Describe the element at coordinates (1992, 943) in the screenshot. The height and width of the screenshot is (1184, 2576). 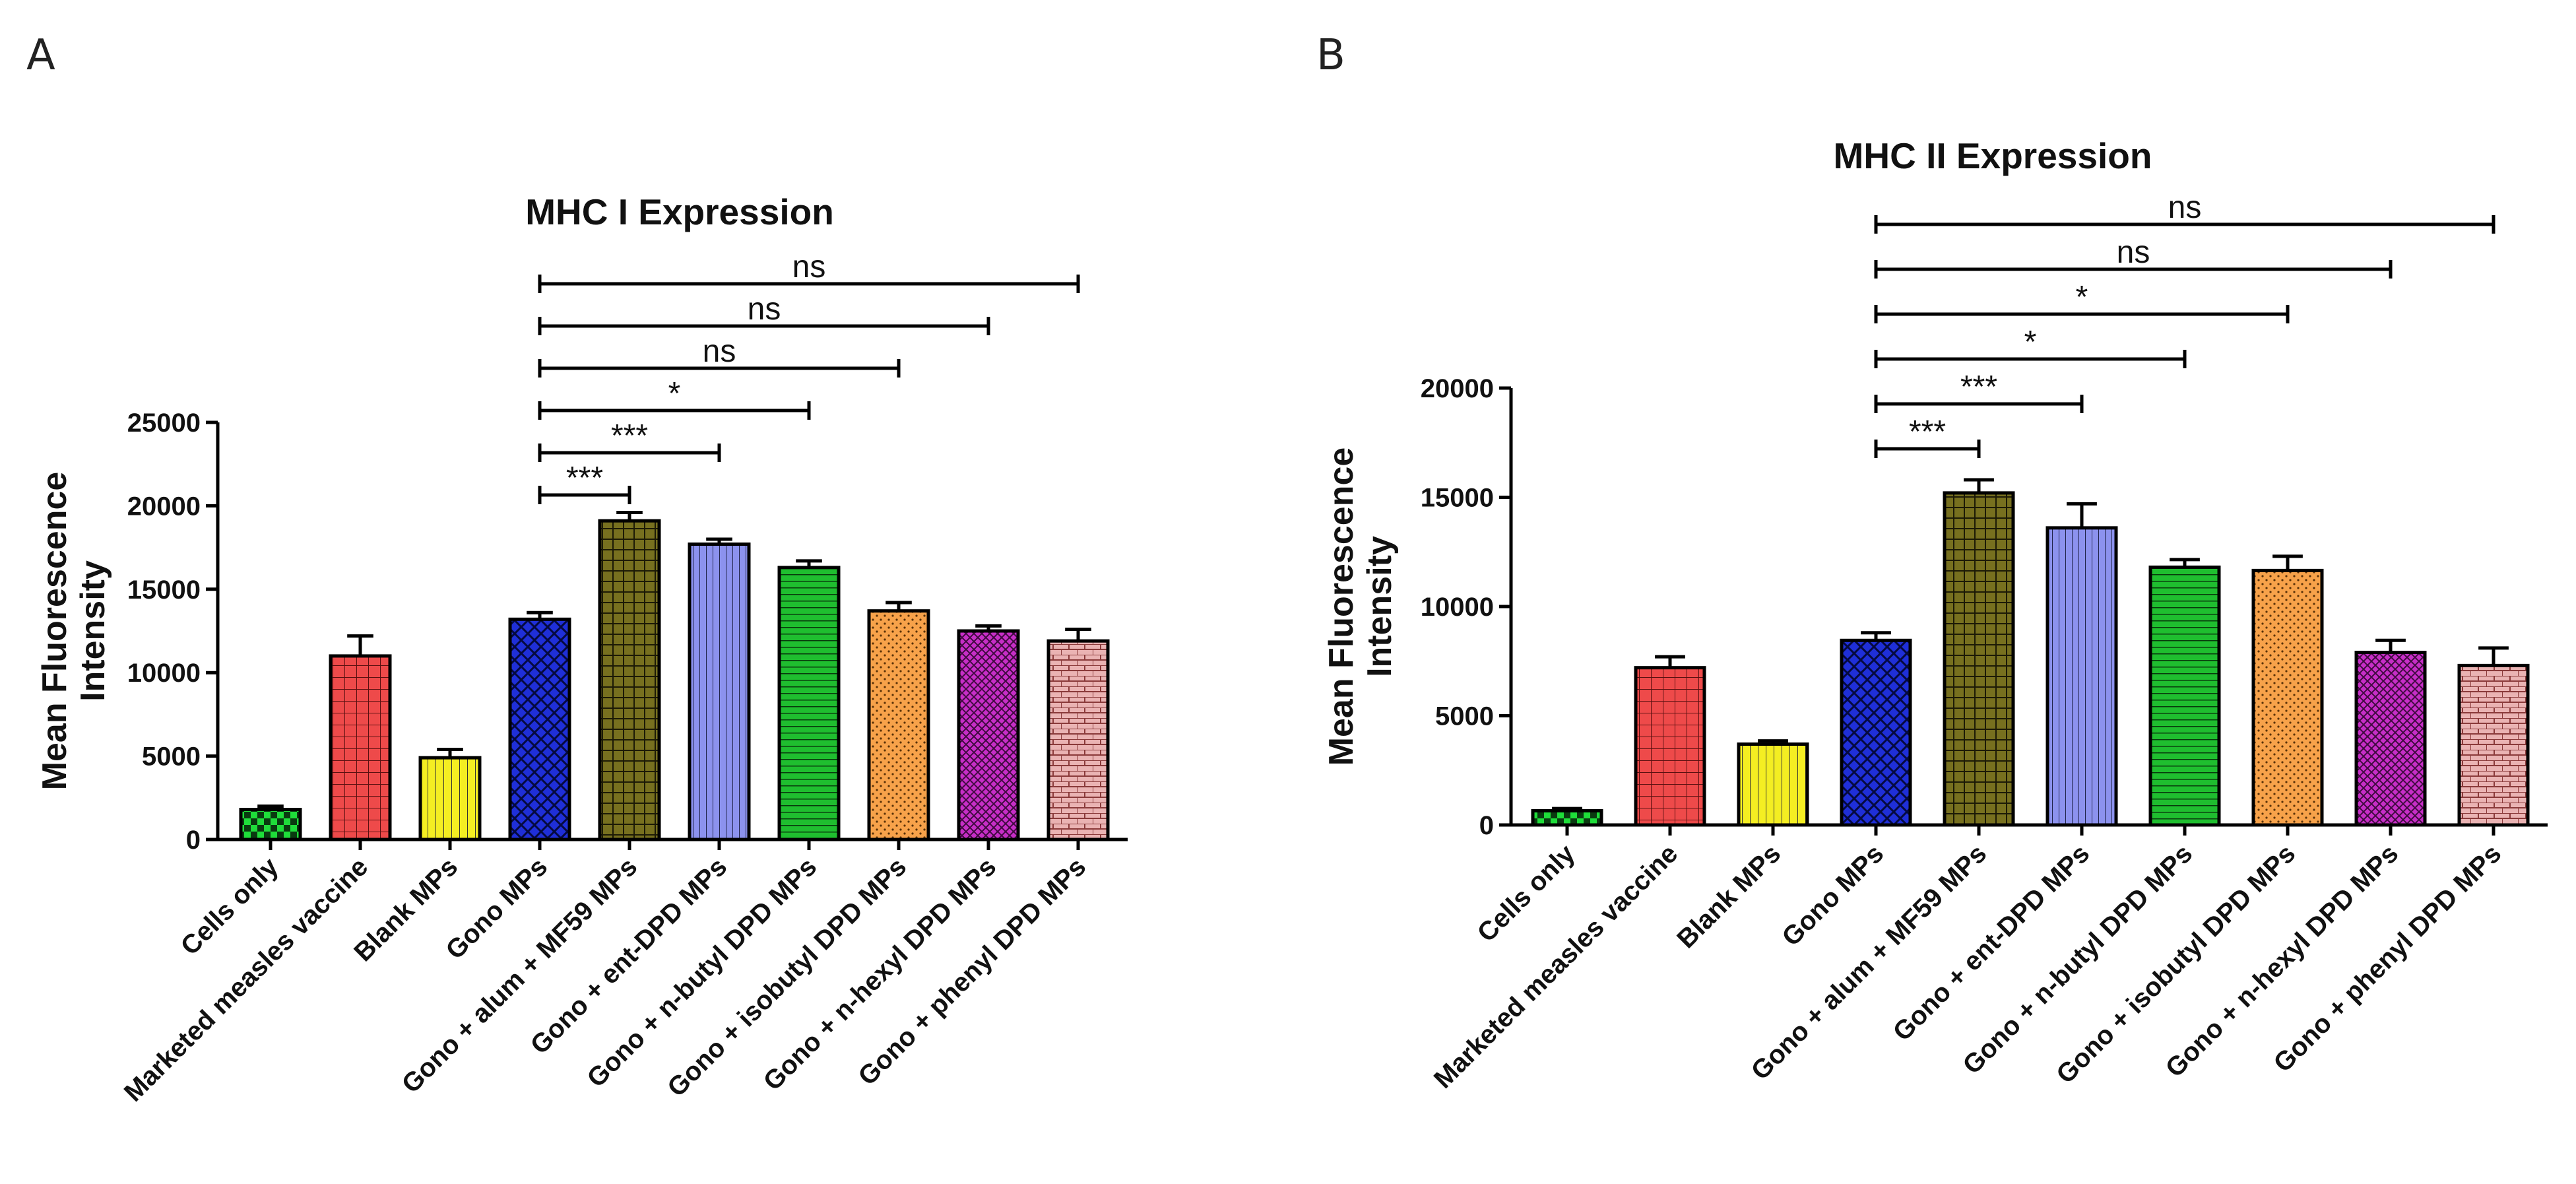
I see `category-label-gono-ent-dpd-mps: Gono + ent-DPD MPs` at that location.